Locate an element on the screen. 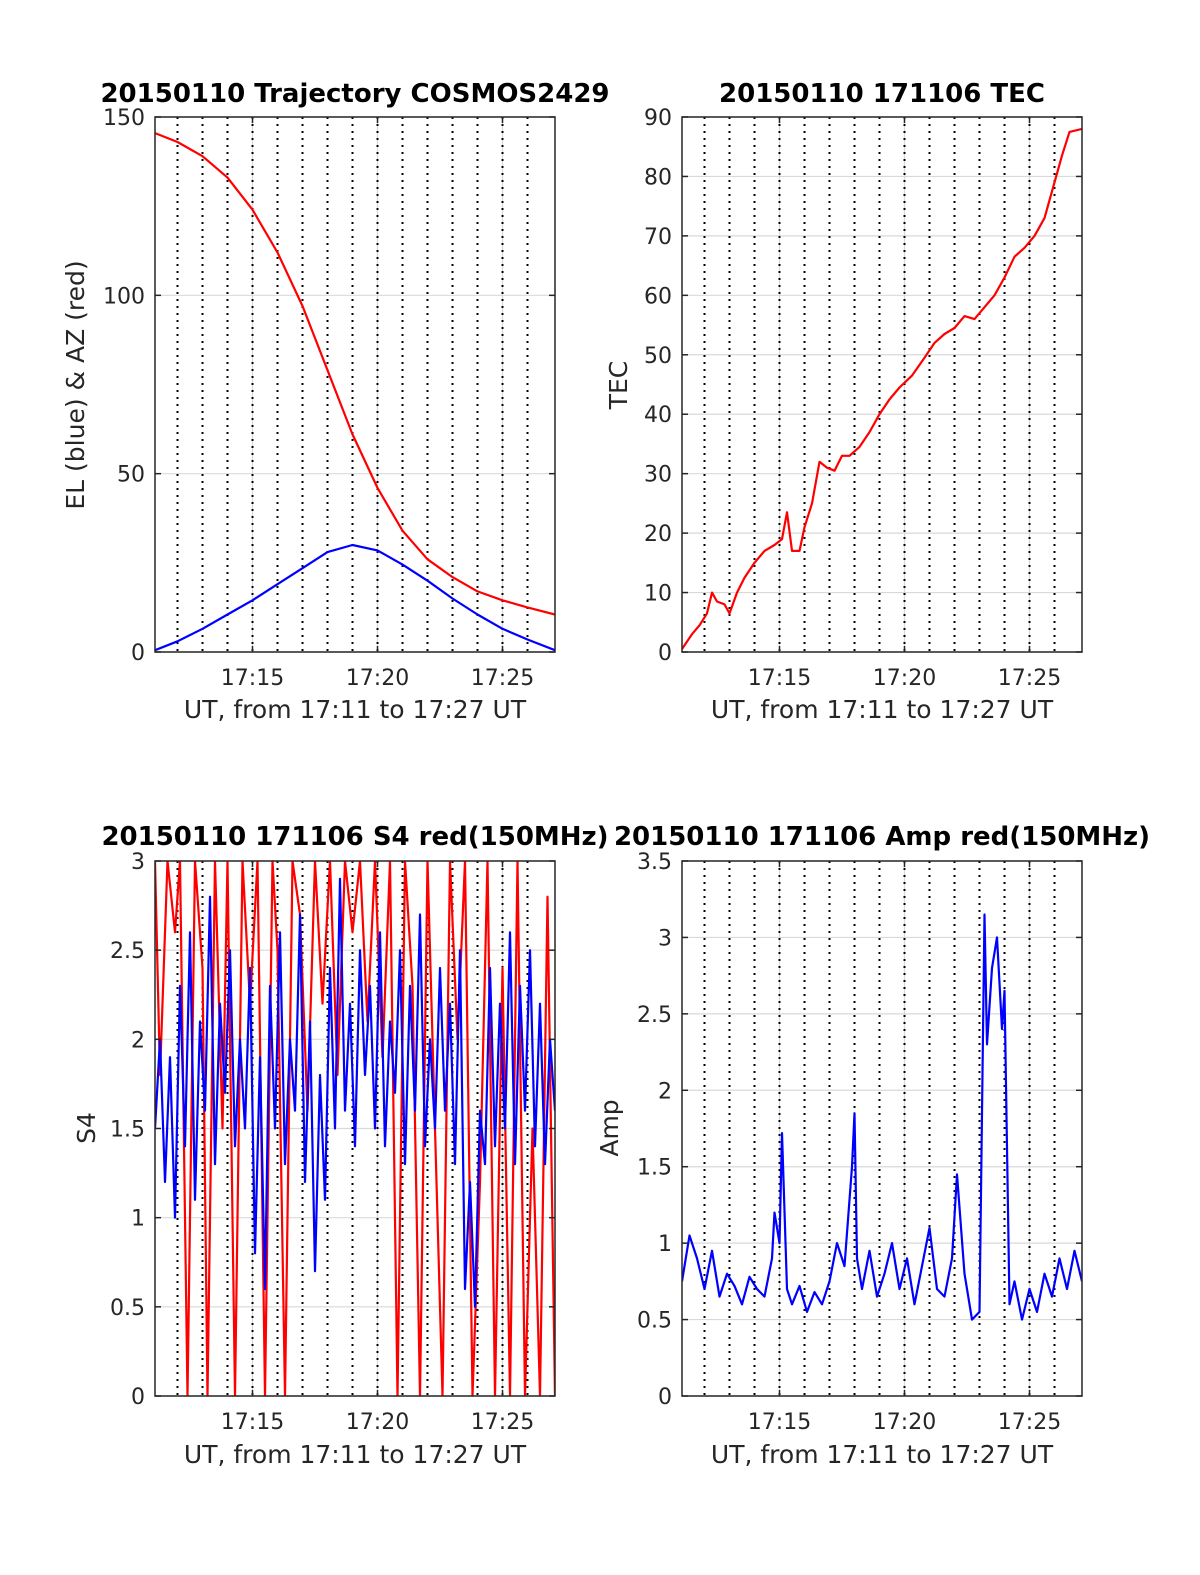  series-line-blue is located at coordinates (882, 1117).